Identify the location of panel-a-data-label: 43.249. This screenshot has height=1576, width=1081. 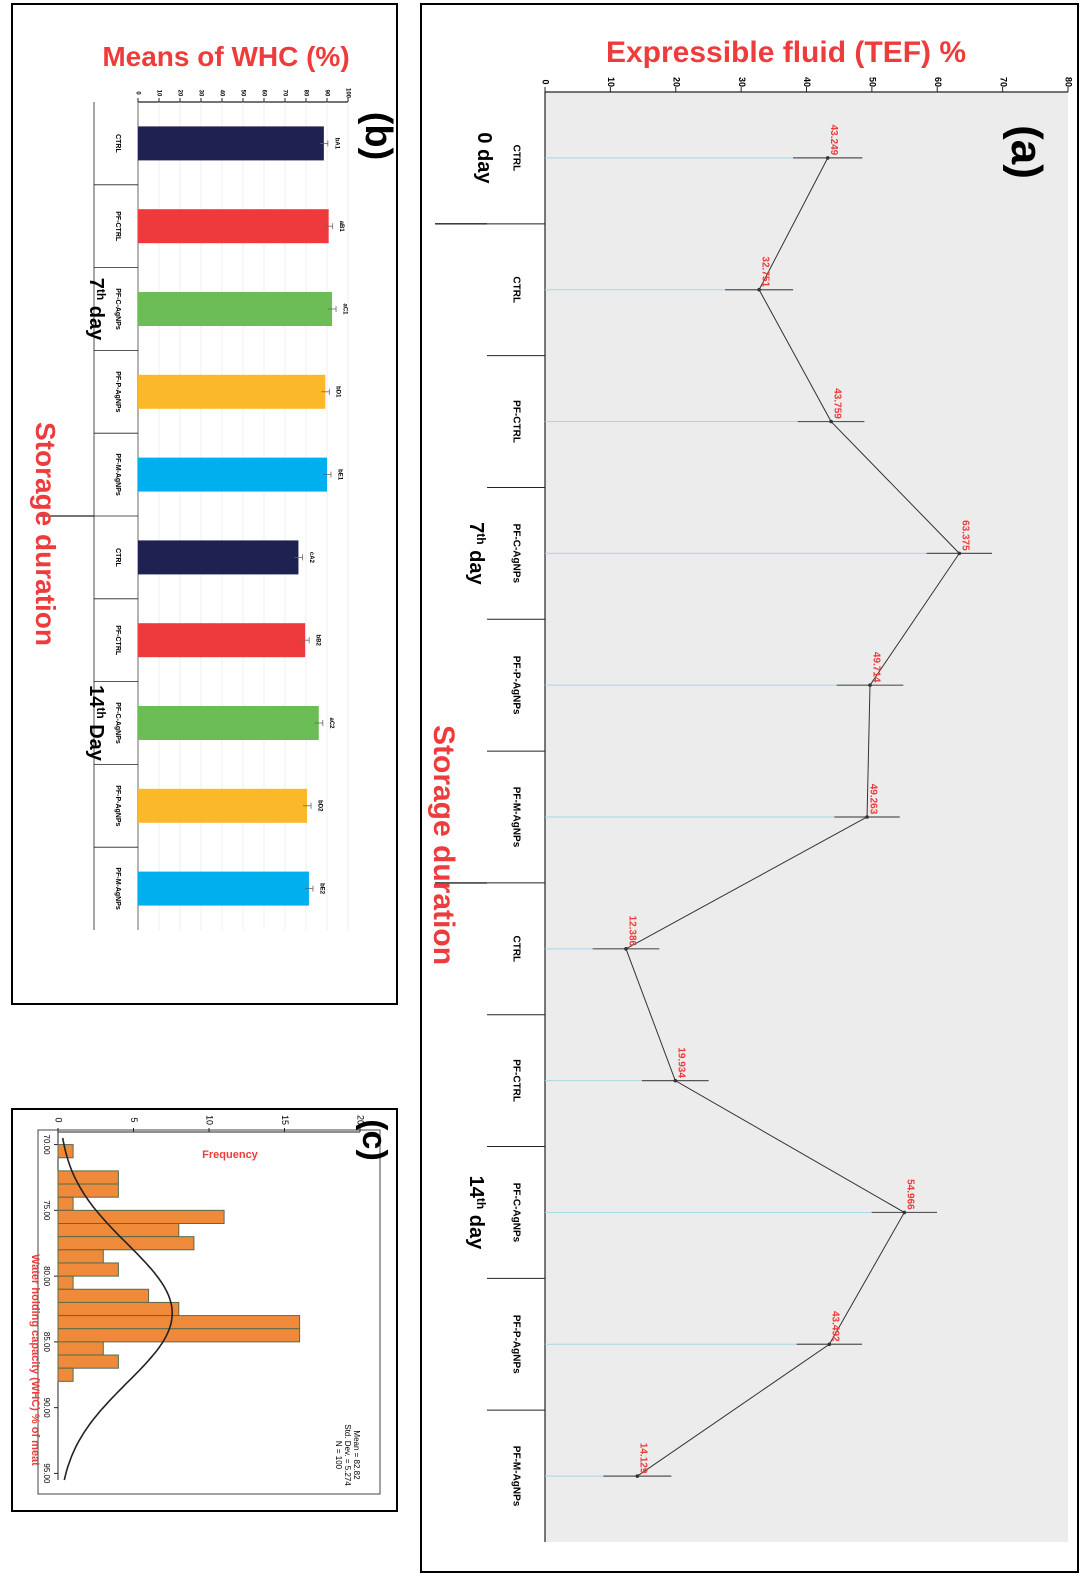
(833, 140).